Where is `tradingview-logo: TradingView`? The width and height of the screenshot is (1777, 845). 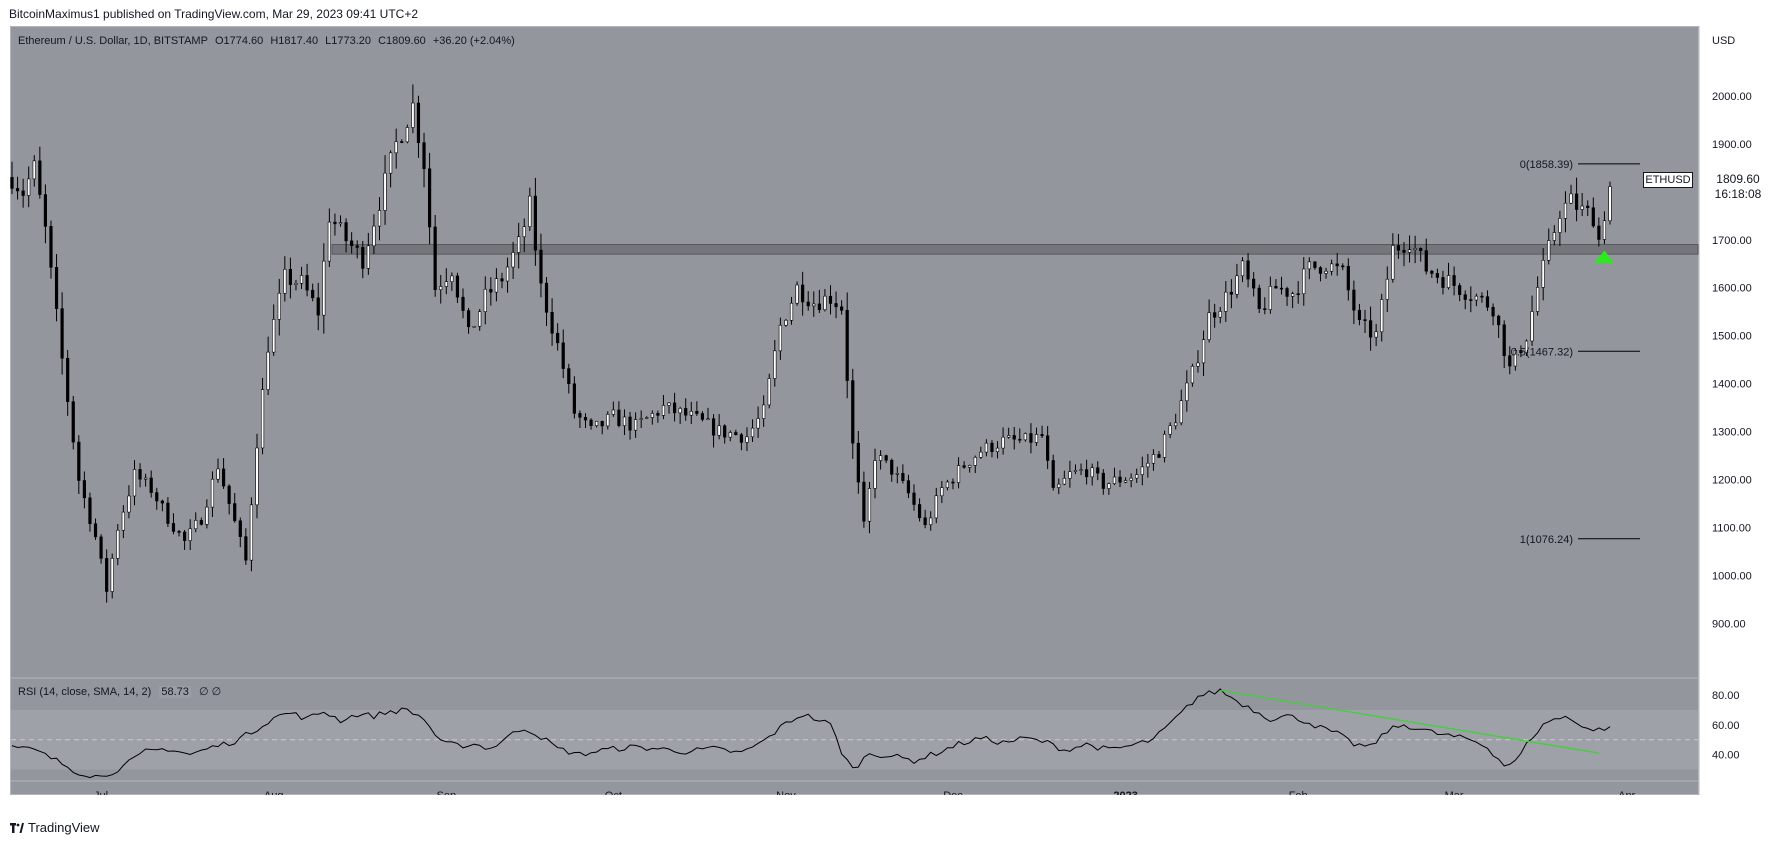 tradingview-logo: TradingView is located at coordinates (55, 827).